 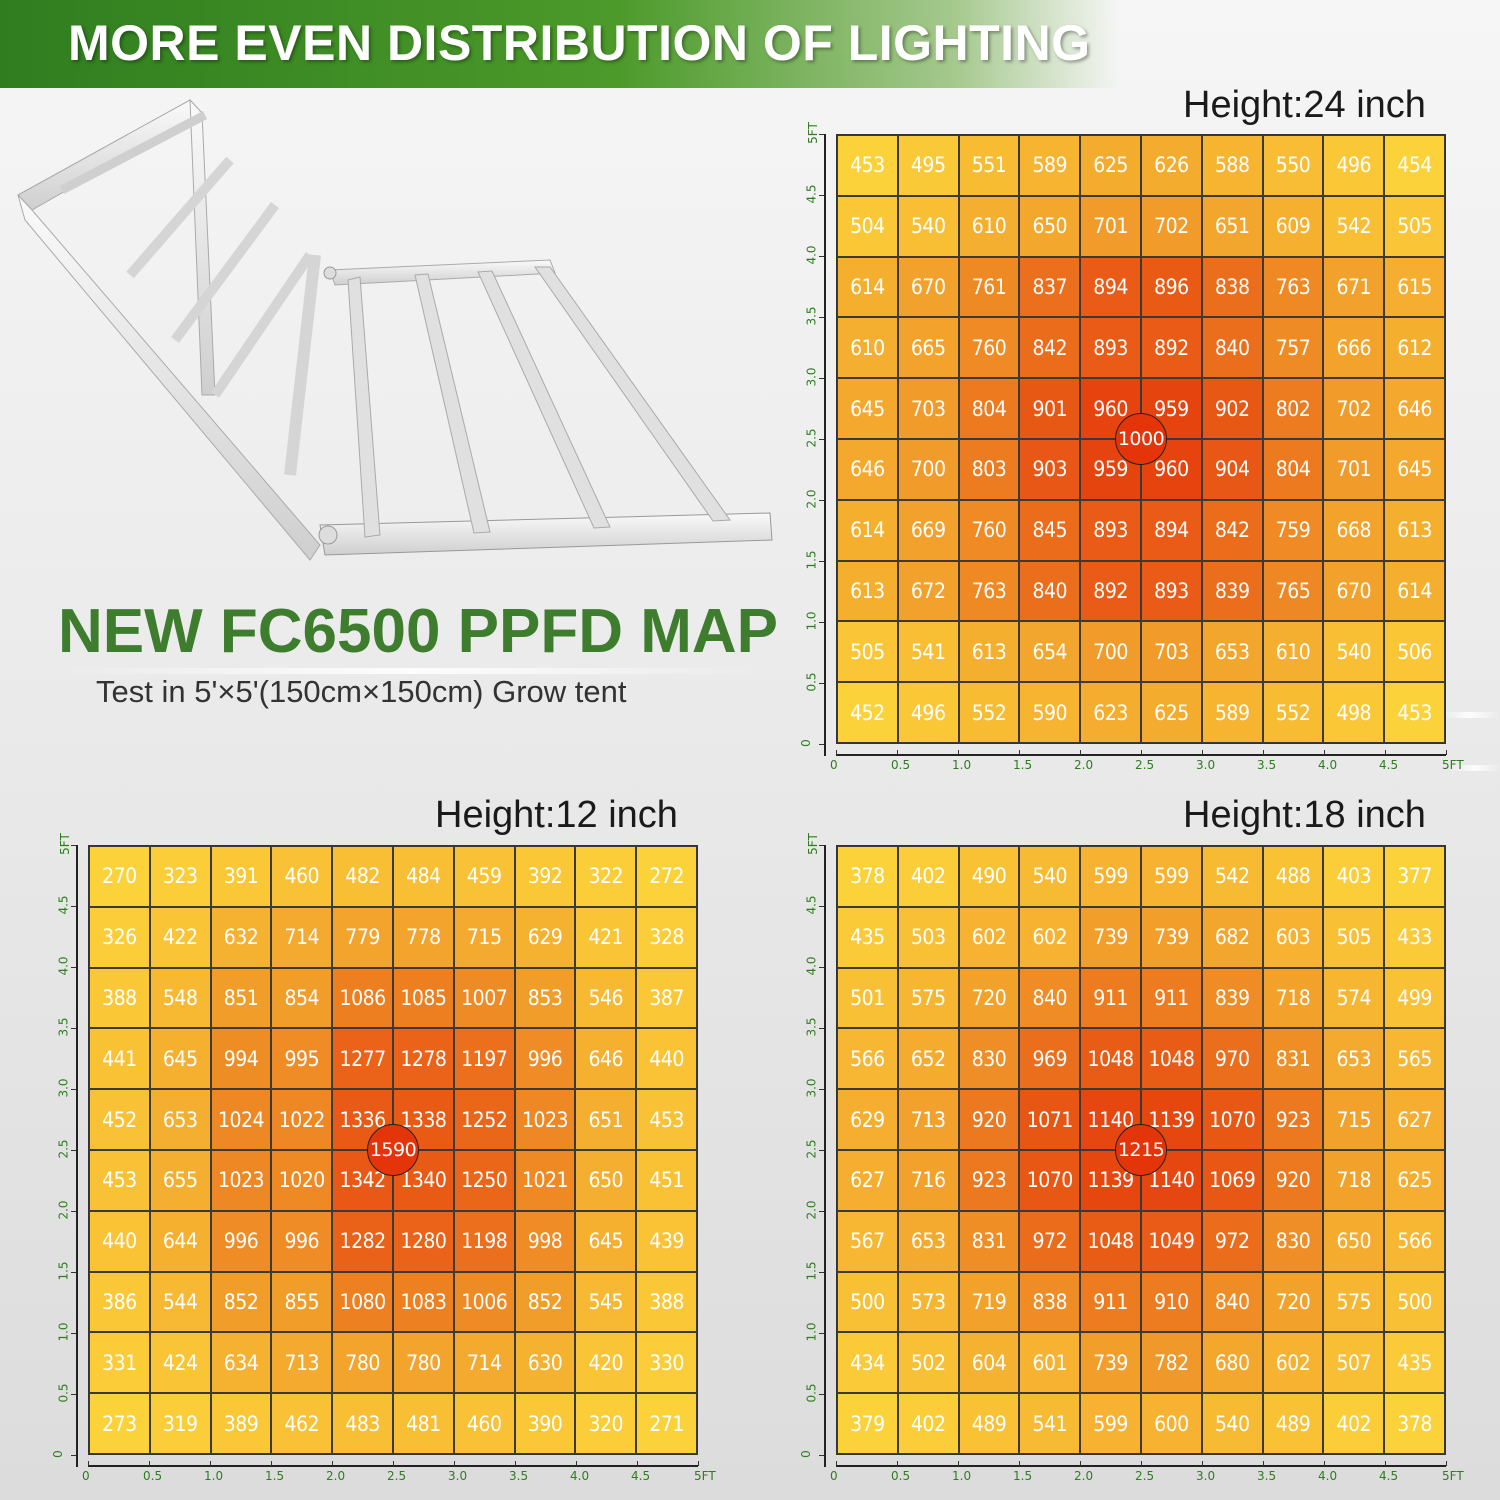 What do you see at coordinates (989, 712) in the screenshot?
I see `heatmap-cell: 552` at bounding box center [989, 712].